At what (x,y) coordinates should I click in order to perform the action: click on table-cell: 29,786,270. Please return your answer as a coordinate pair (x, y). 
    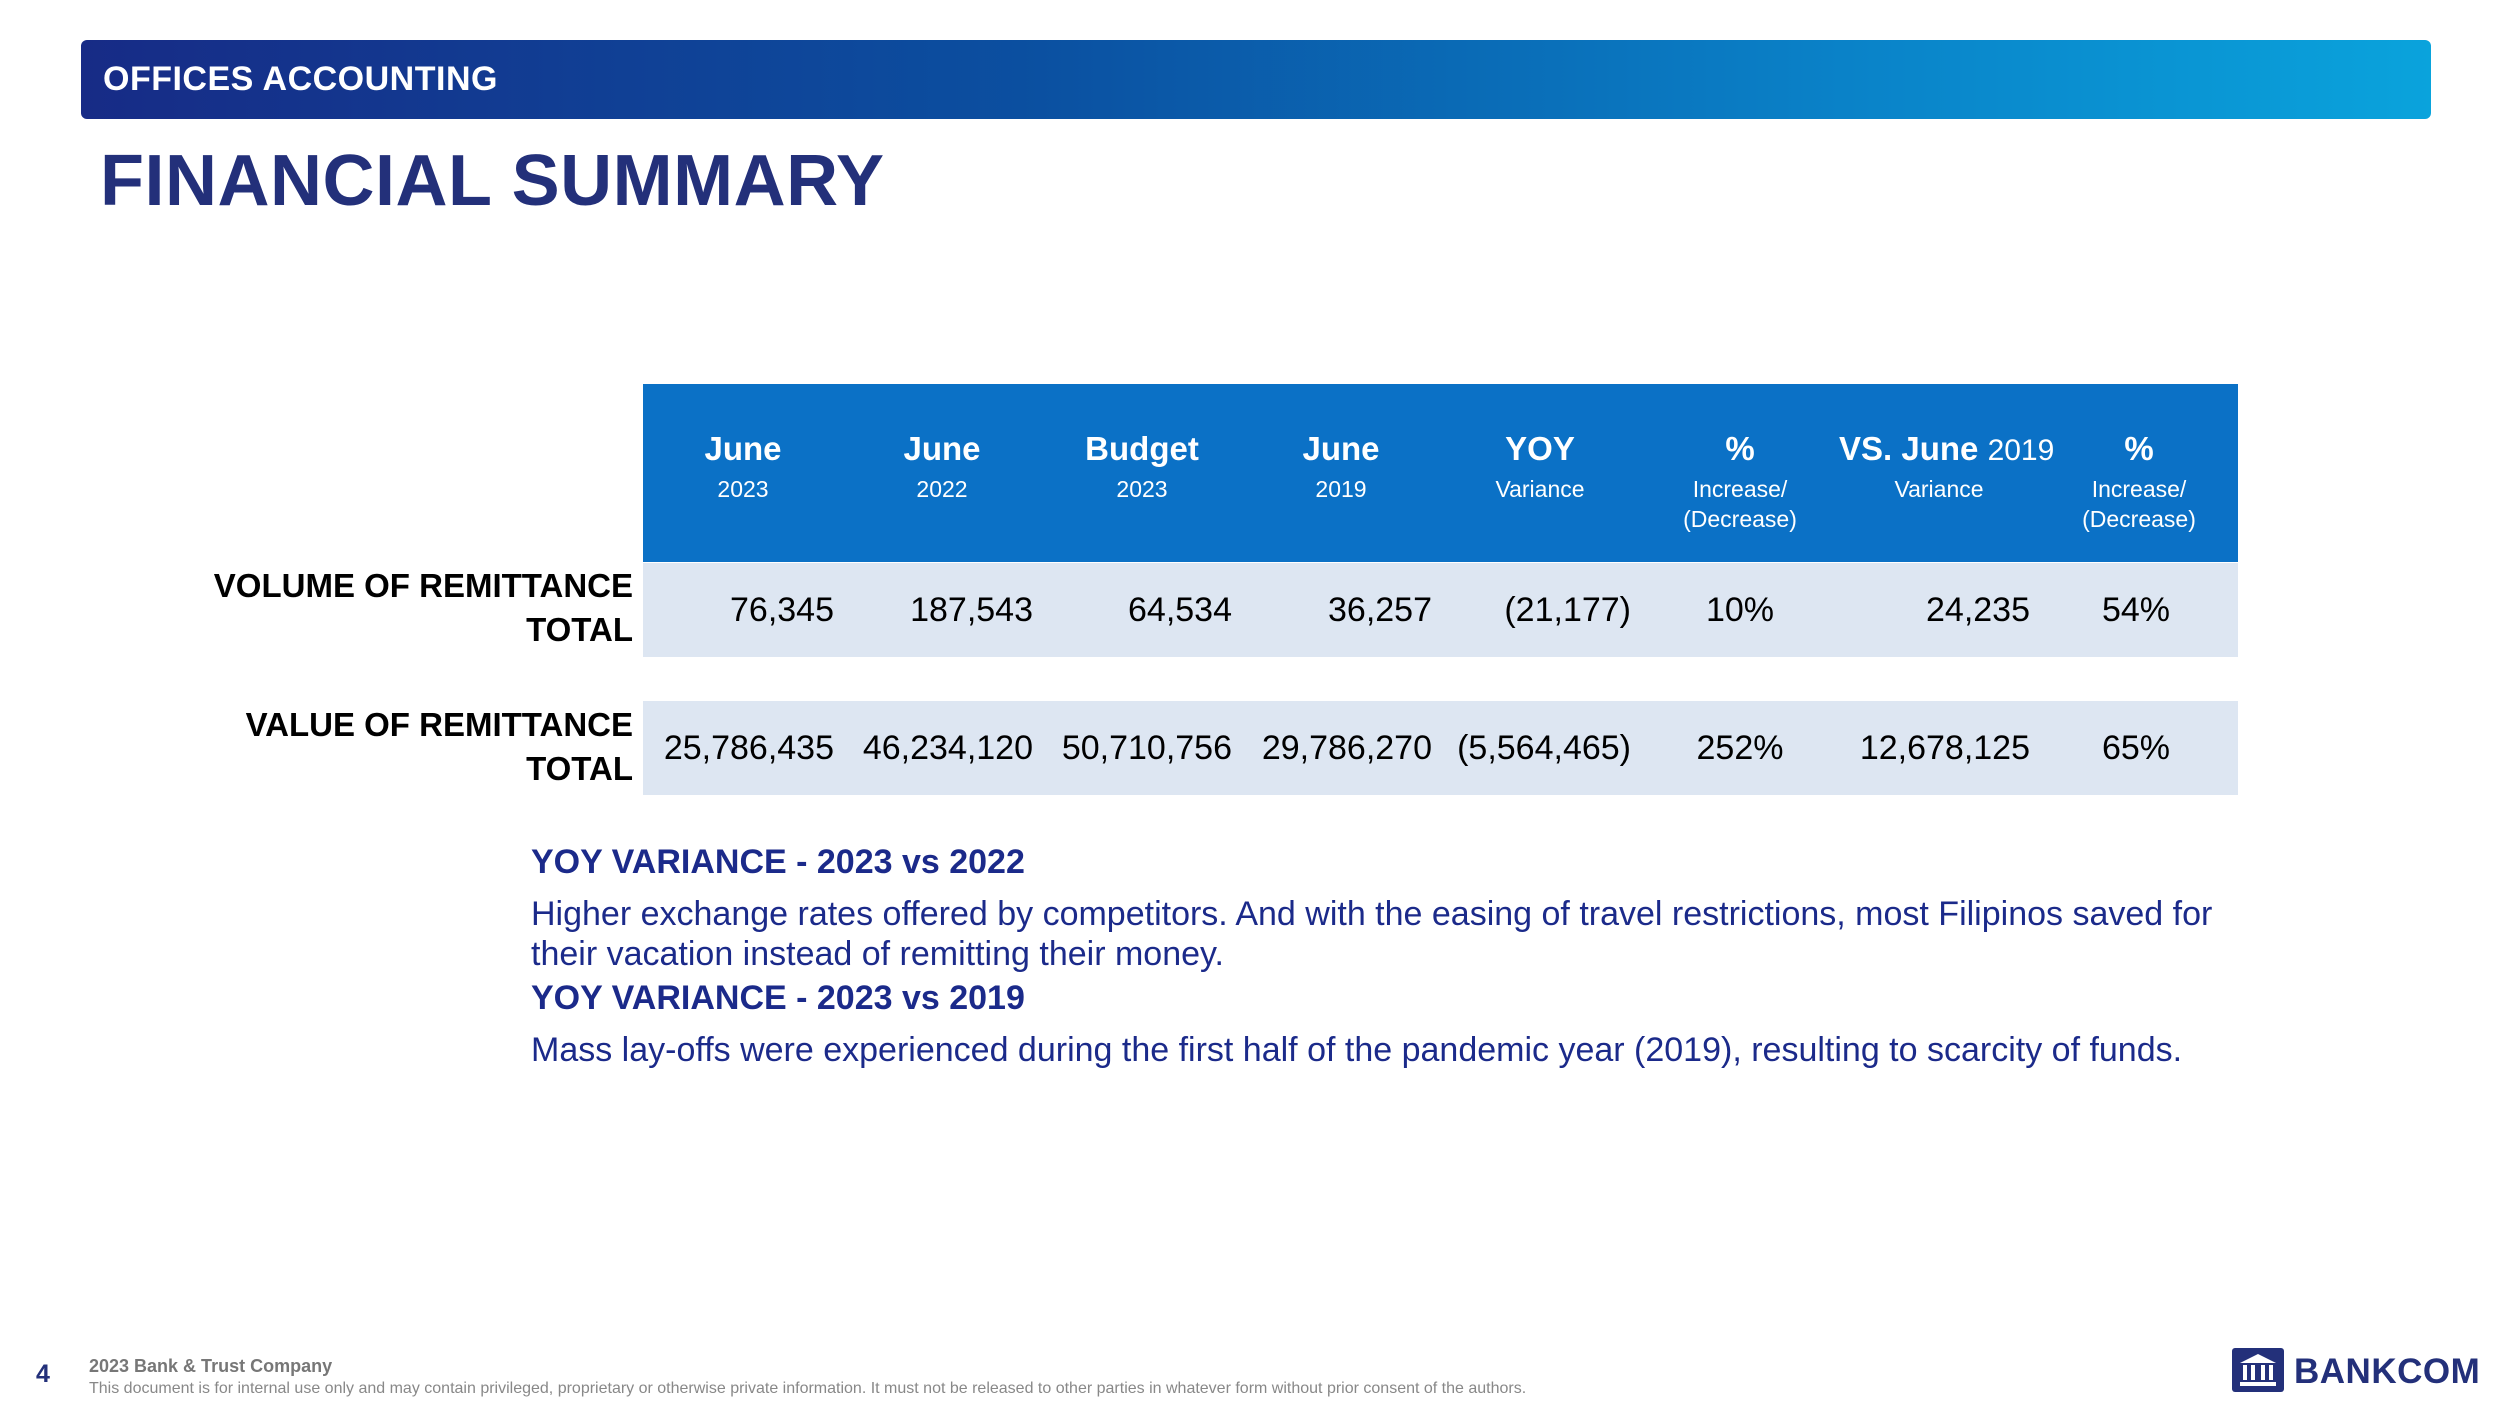
    Looking at the image, I should click on (1346, 748).